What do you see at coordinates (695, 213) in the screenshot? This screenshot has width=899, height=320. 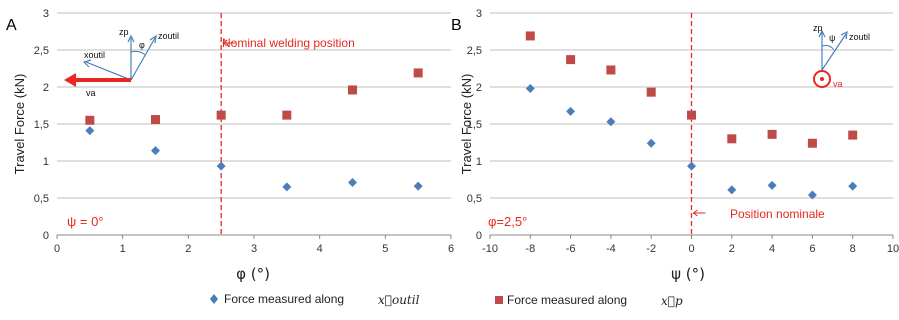 I see `panel-b-reference-arrowhead` at bounding box center [695, 213].